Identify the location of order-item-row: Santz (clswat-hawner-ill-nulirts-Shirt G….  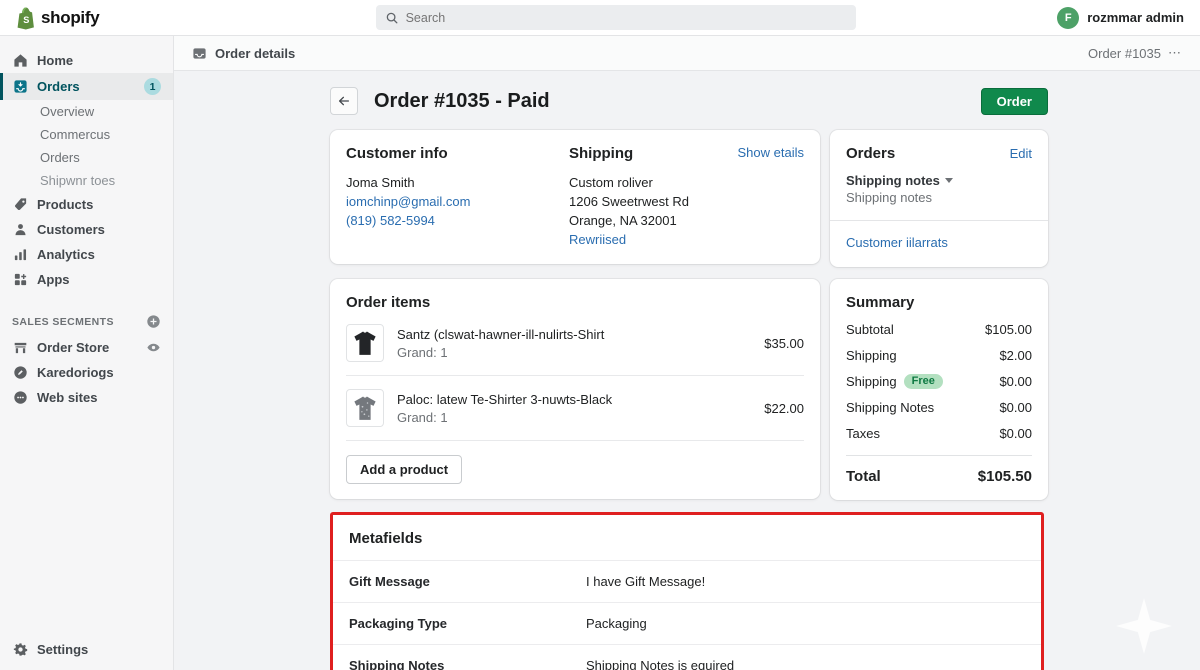
(575, 343).